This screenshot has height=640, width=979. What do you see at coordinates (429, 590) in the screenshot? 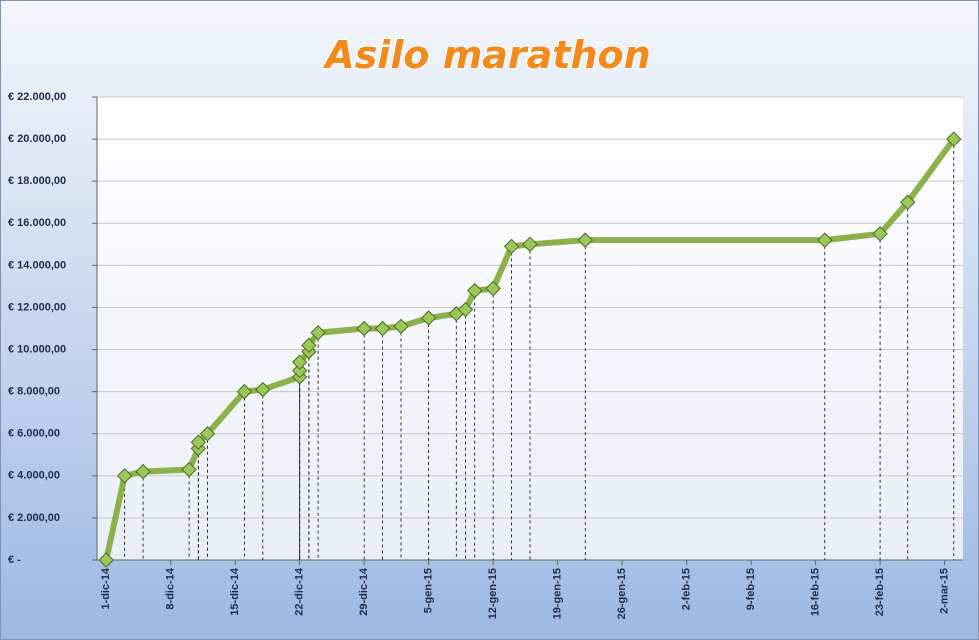
I see `x-tick-label: 5-gen-15` at bounding box center [429, 590].